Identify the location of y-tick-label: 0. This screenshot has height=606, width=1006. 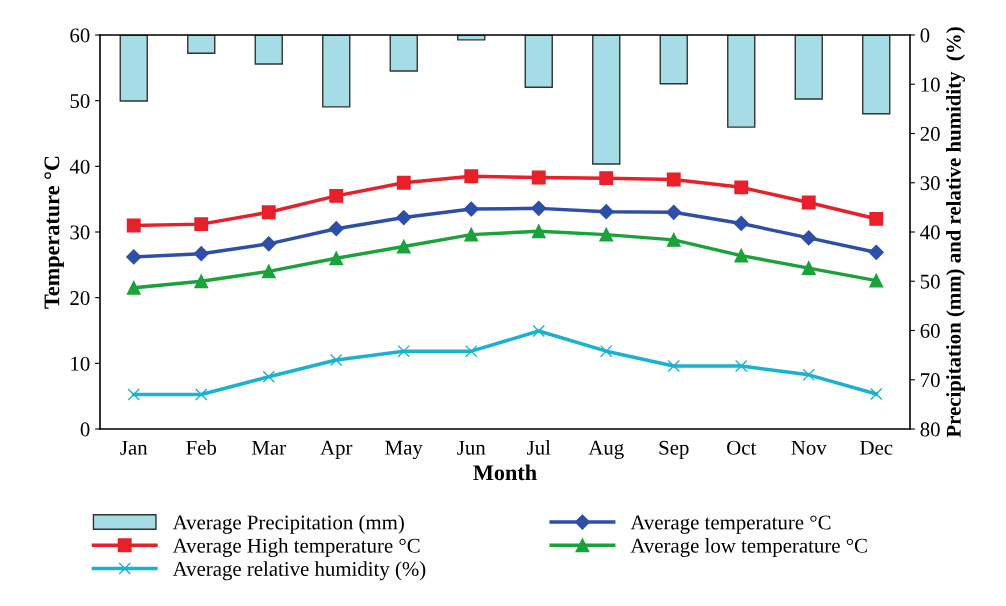
(85, 429).